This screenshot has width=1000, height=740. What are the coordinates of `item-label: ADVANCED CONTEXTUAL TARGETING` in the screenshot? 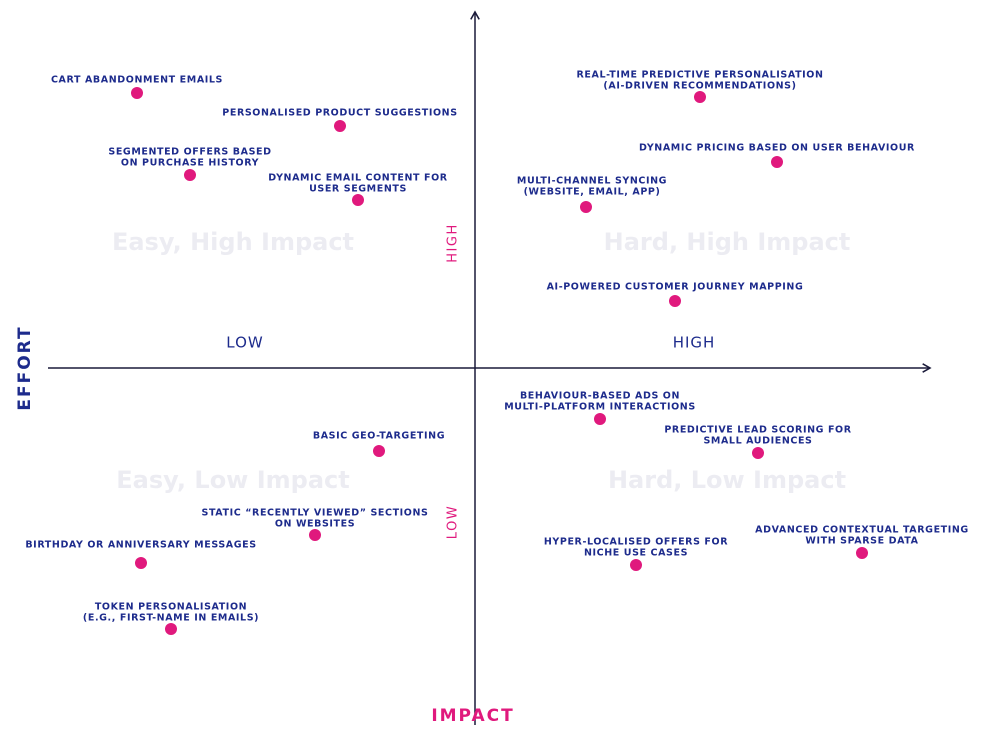 It's located at (862, 530).